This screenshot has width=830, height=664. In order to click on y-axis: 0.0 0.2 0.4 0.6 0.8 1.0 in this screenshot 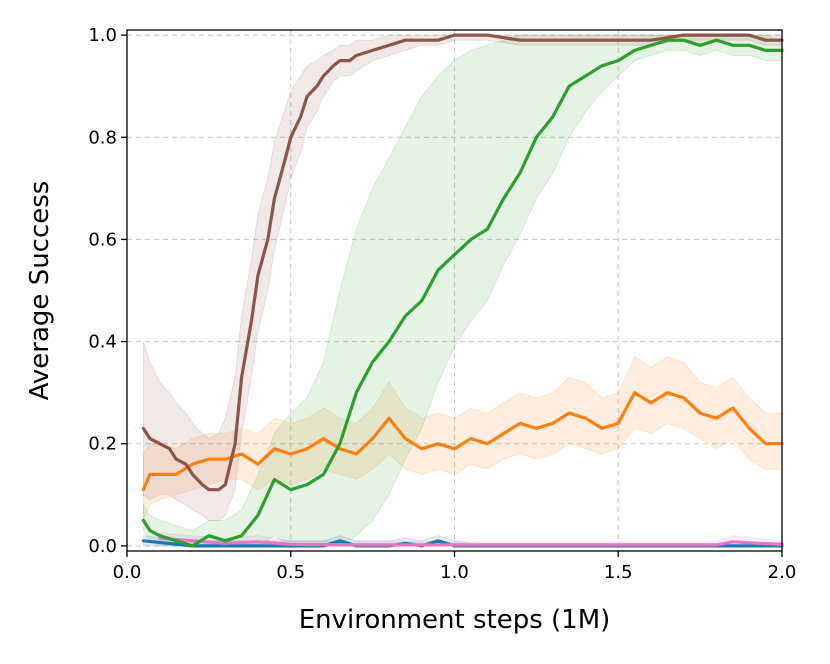, I will do `click(107, 291)`.